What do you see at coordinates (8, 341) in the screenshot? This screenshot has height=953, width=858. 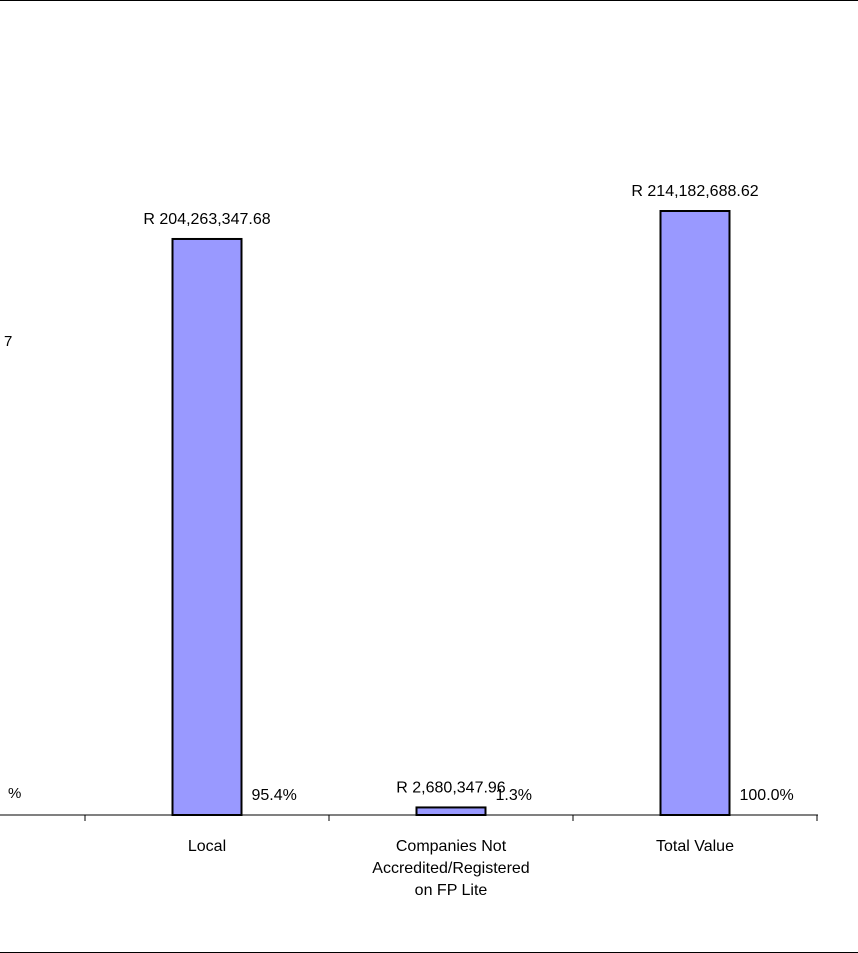 I see `cropped-axis-fragment-upper: 7` at bounding box center [8, 341].